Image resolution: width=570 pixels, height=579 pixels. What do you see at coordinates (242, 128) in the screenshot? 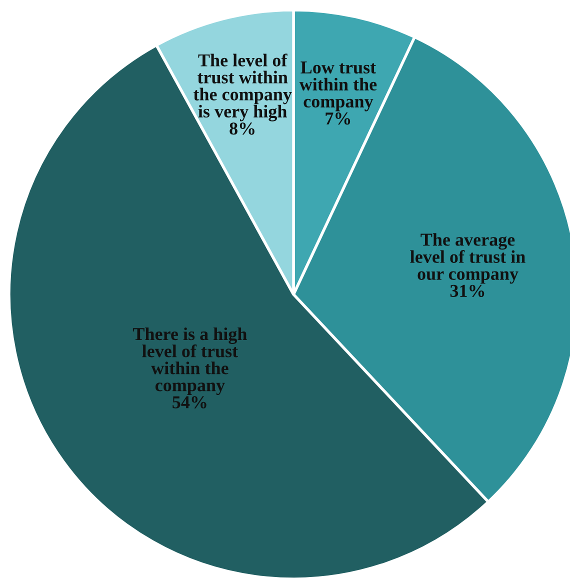
I see `data-label: 8%` at bounding box center [242, 128].